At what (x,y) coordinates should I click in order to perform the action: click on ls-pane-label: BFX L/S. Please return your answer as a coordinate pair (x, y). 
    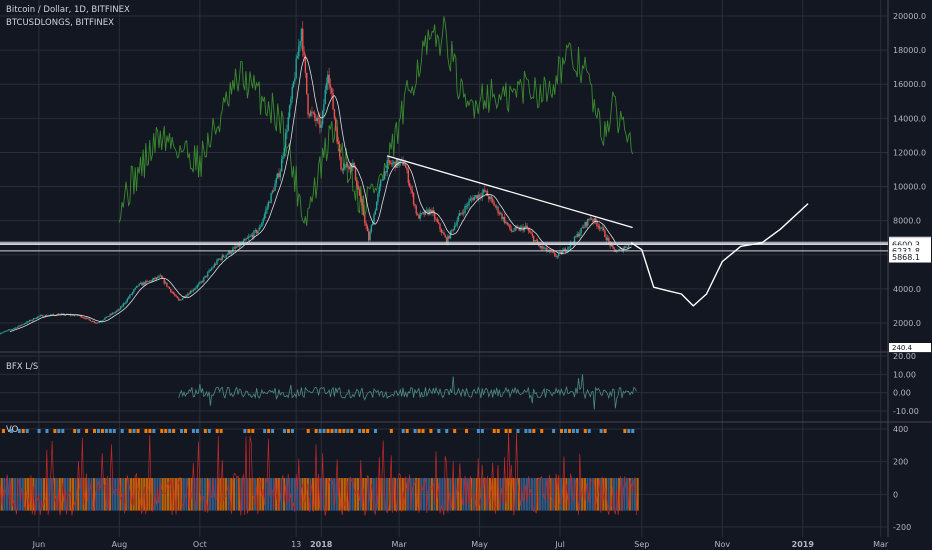
    Looking at the image, I should click on (22, 367).